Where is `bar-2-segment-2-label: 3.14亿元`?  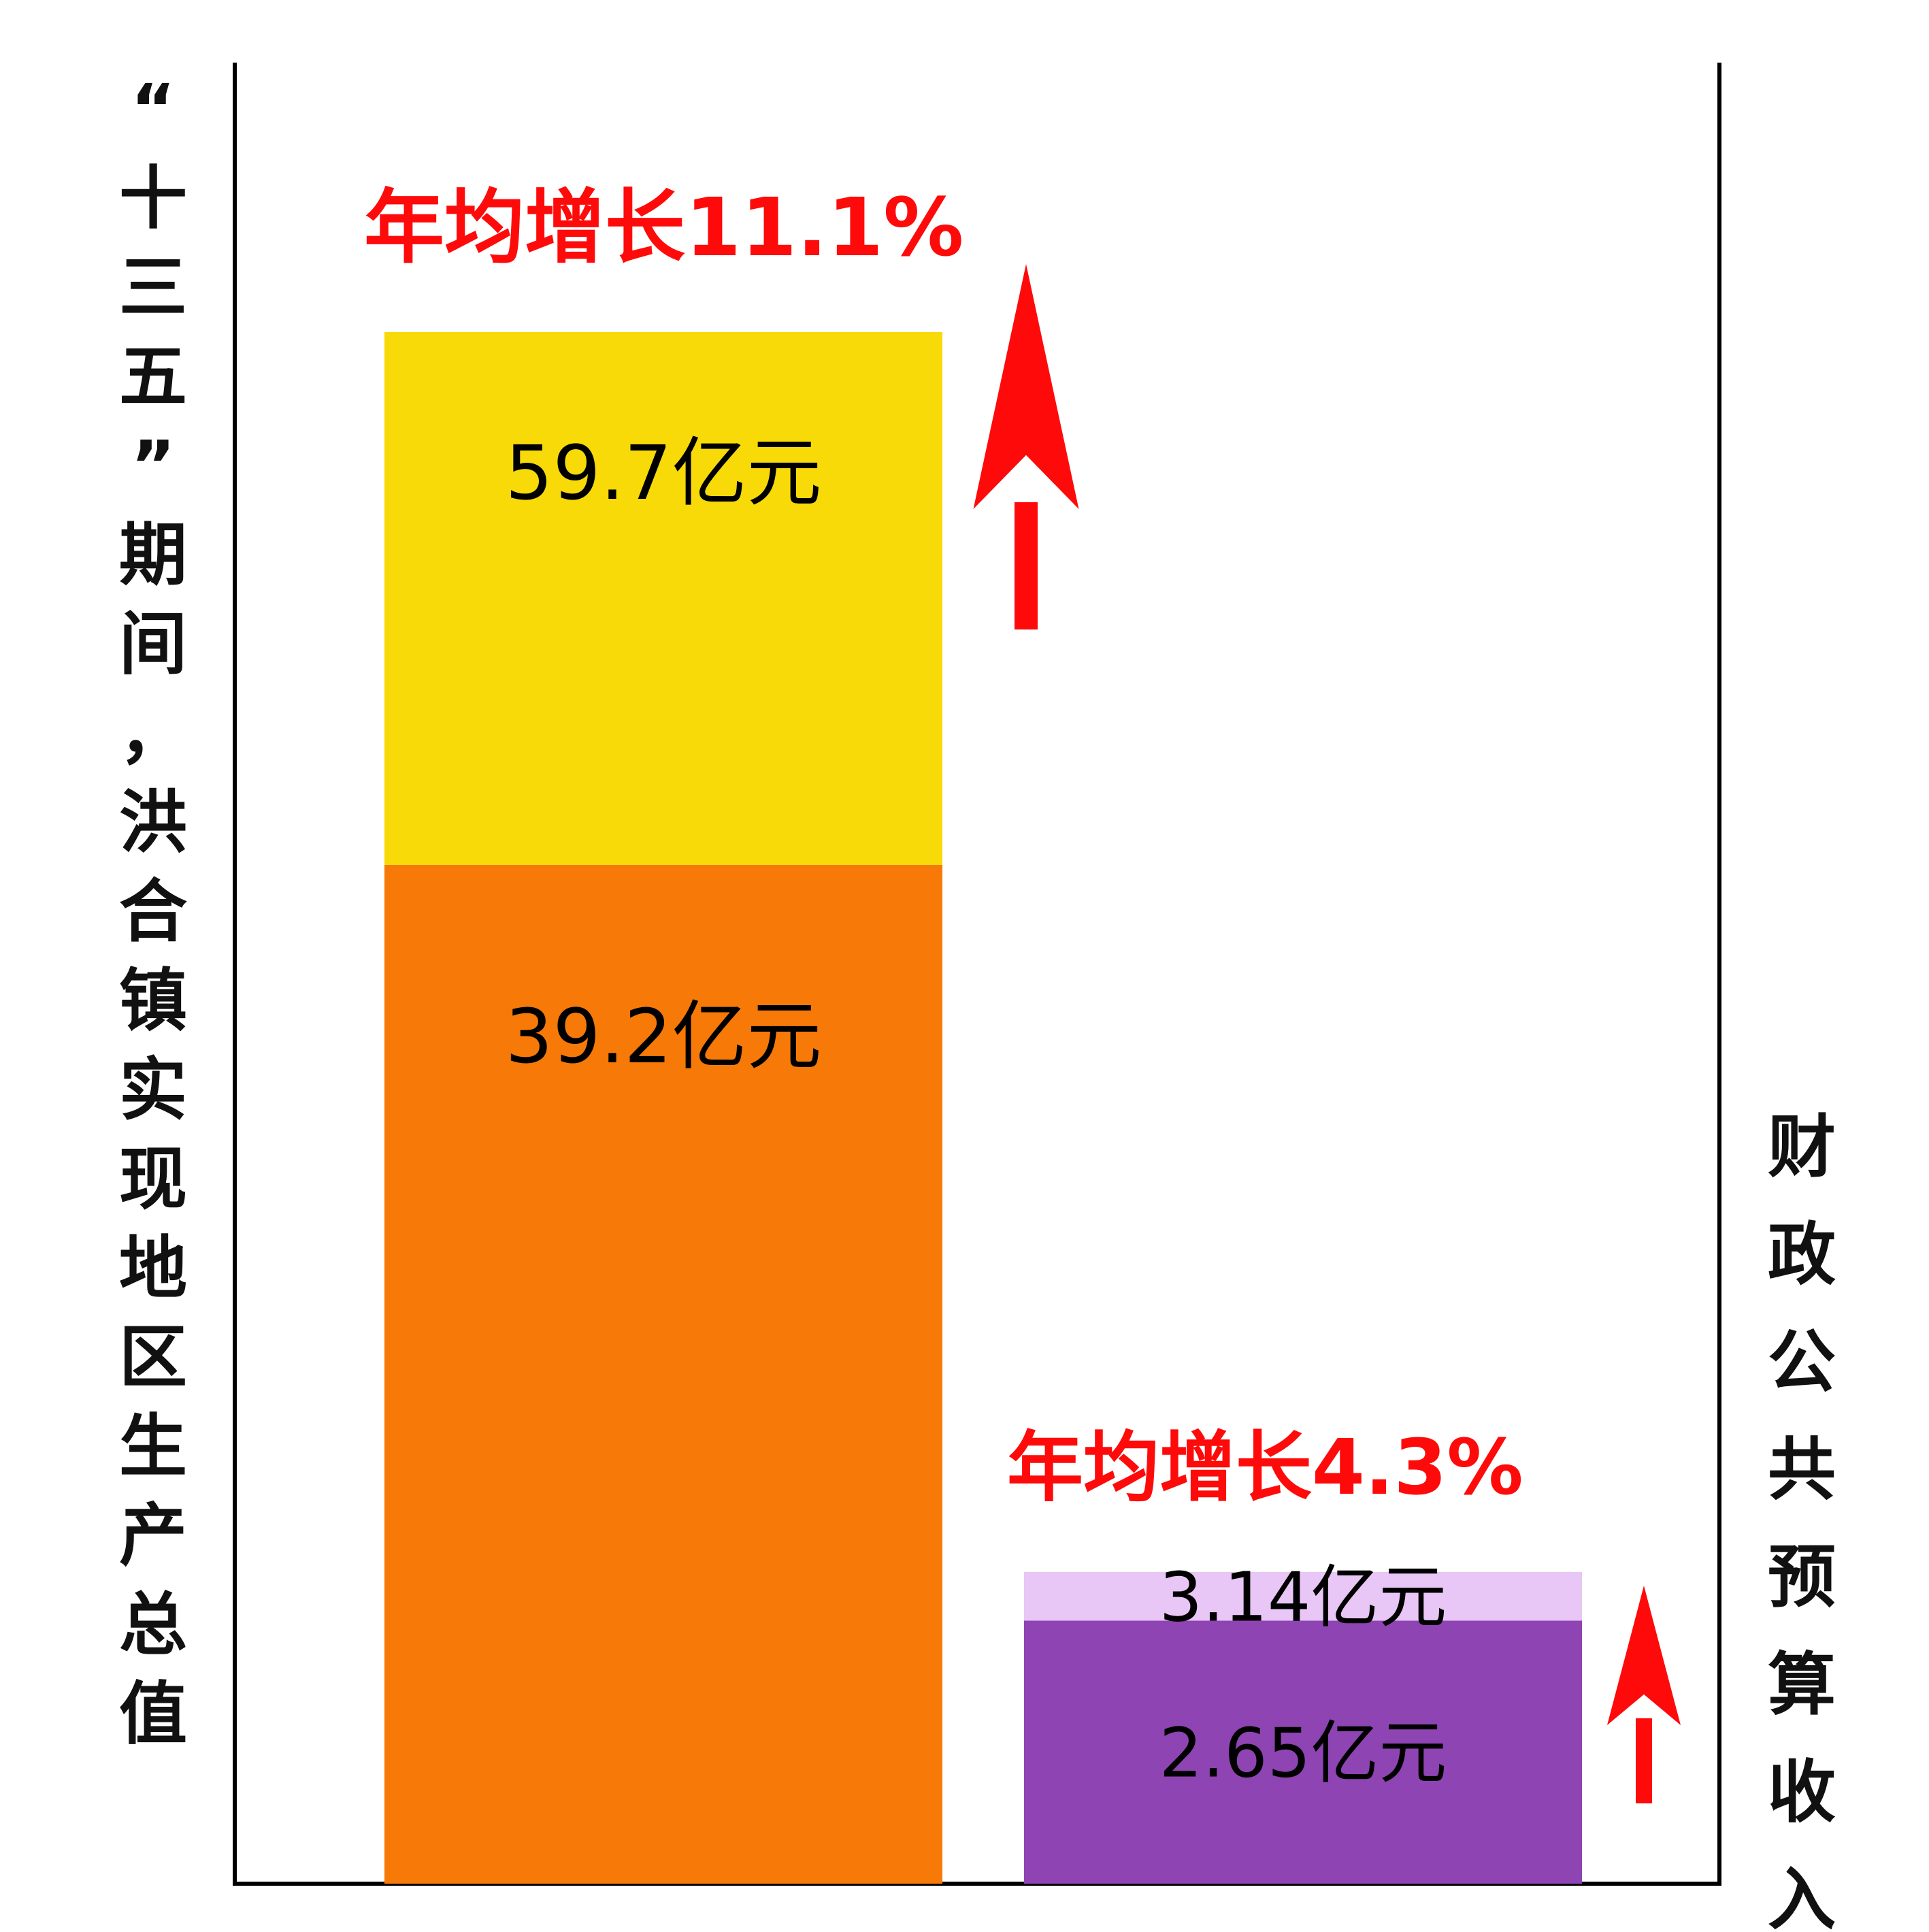
bar-2-segment-2-label: 3.14亿元 is located at coordinates (1303, 1597).